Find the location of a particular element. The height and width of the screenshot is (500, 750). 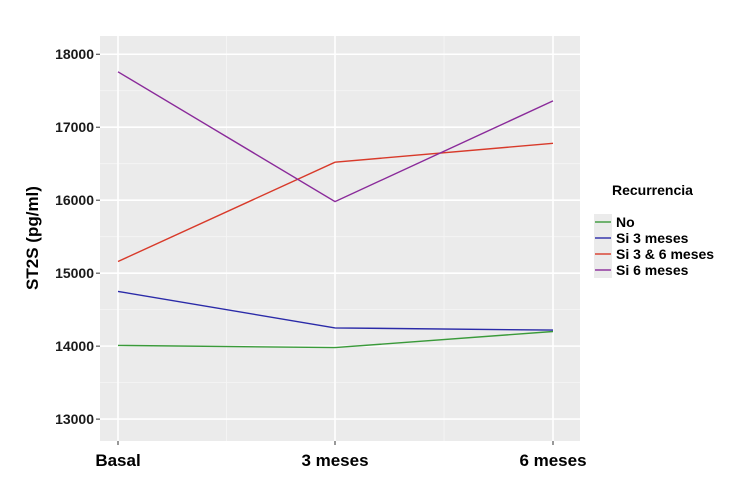

y-tick-label: 16000 is located at coordinates (74, 200).